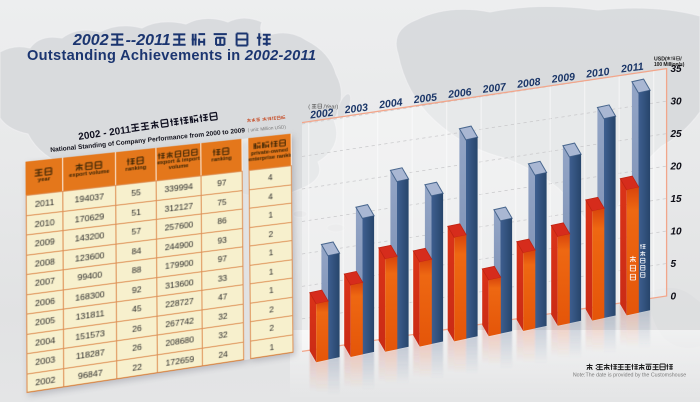  Describe the element at coordinates (391, 104) in the screenshot. I see `svg-text: 2004` at that location.